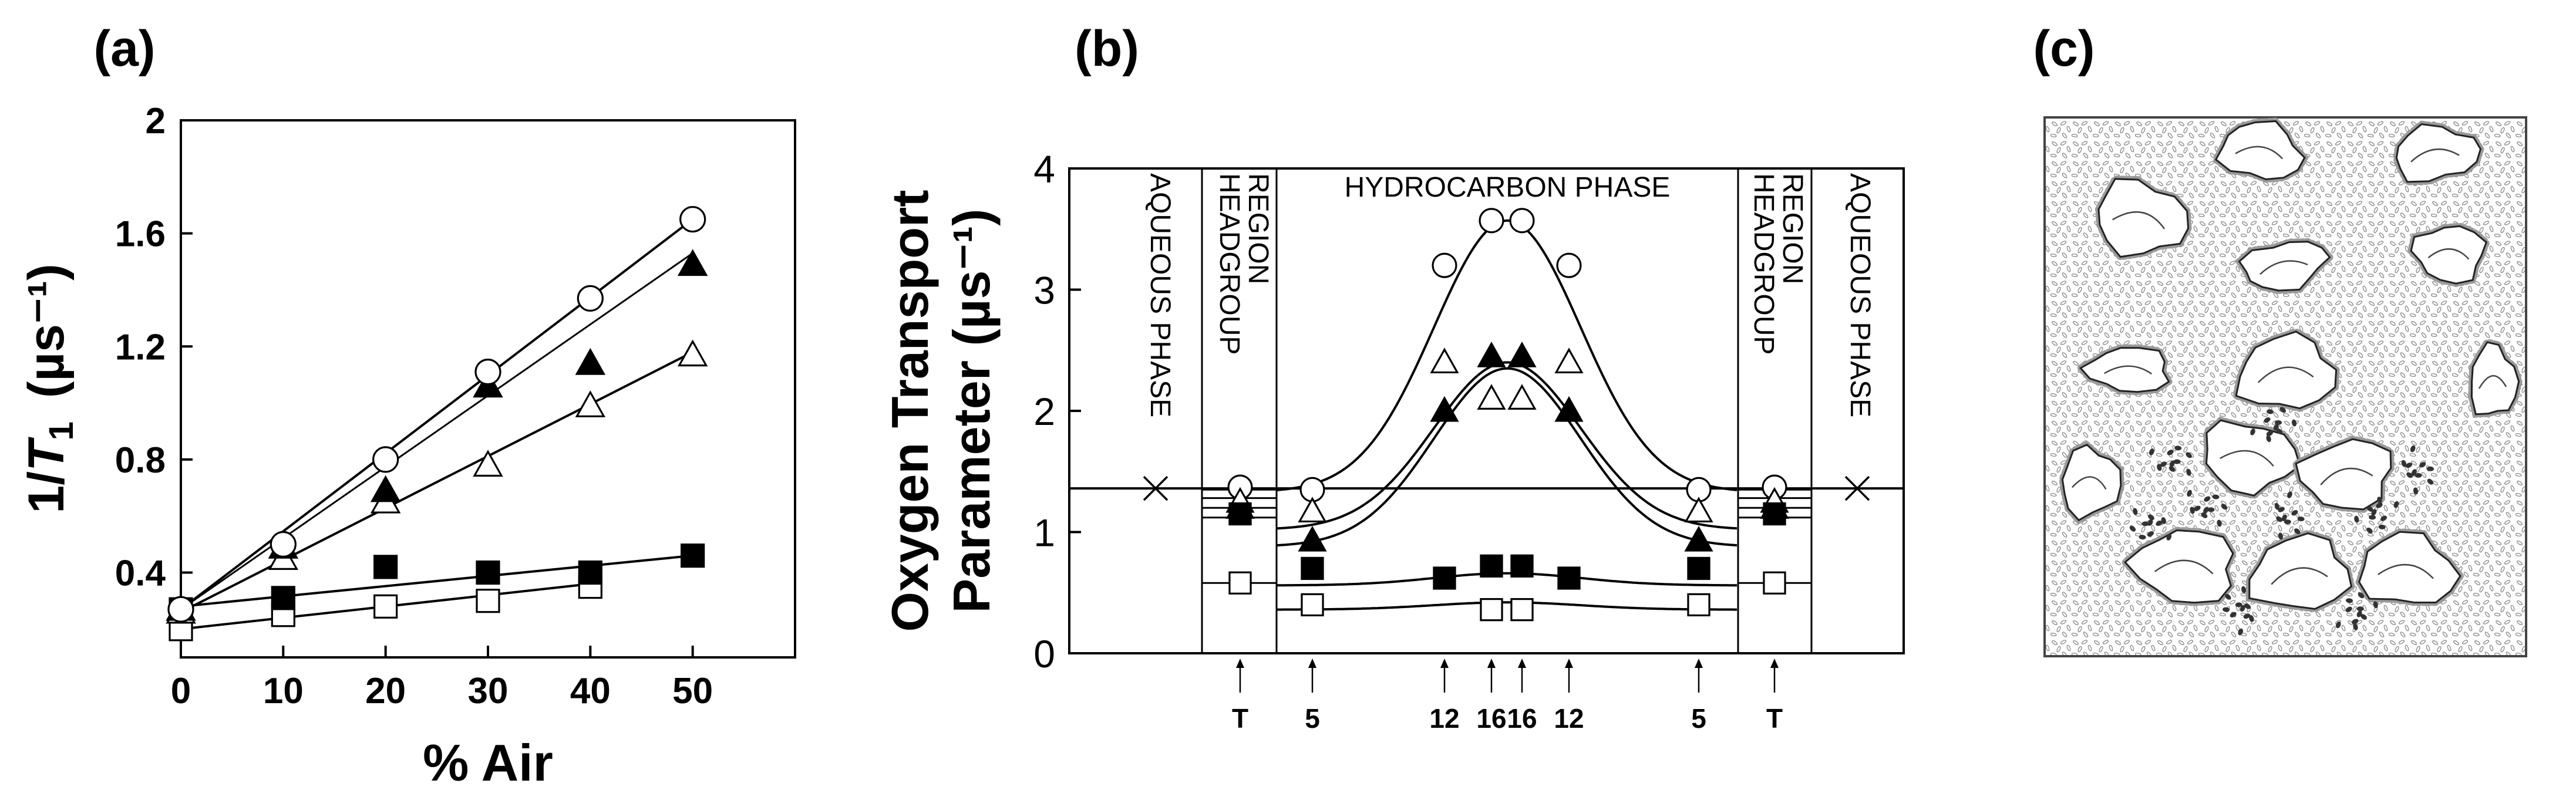 Image resolution: width=2576 pixels, height=800 pixels. I want to click on profile-curve, so click(1506, 445).